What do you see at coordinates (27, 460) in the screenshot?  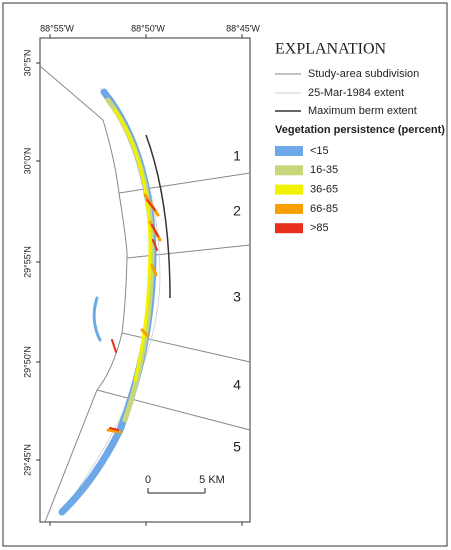 I see `lat-label: 29°45'N` at bounding box center [27, 460].